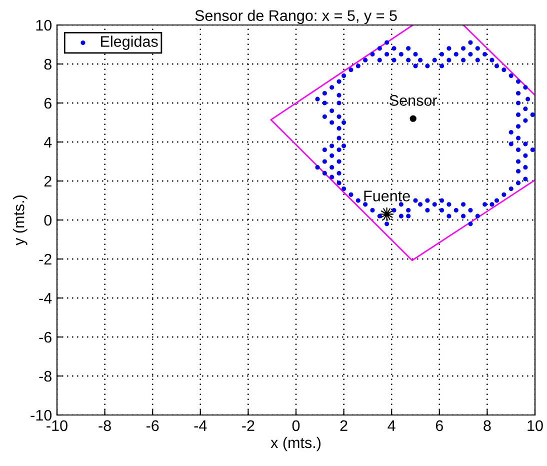 This screenshot has width=547, height=466. Describe the element at coordinates (41, 415) in the screenshot. I see `y-tick-label: -10` at that location.